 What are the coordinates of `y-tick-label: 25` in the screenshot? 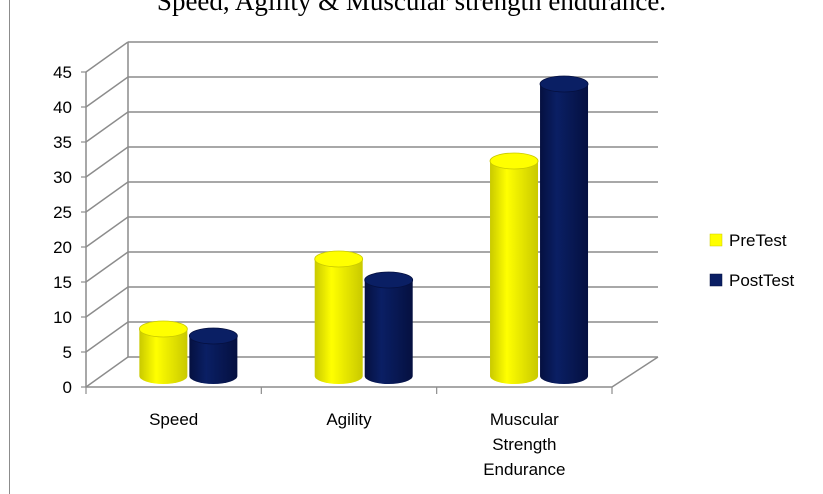 It's located at (62, 212).